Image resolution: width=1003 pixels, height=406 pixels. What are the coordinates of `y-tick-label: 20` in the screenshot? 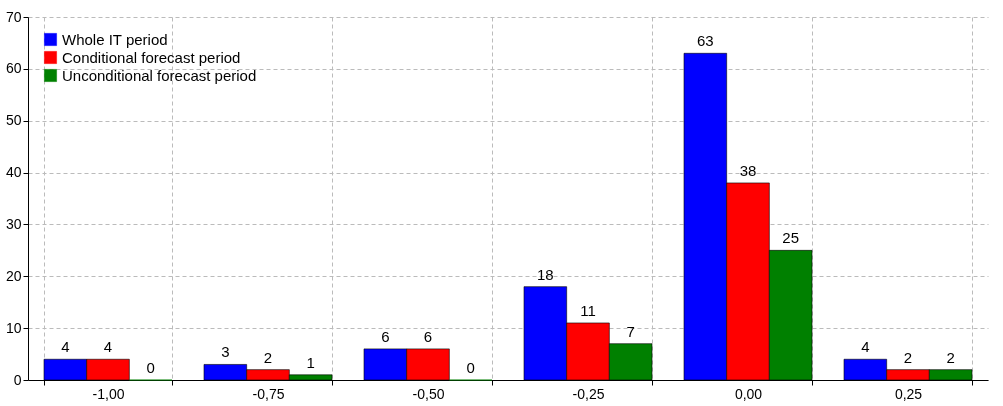 It's located at (13, 275).